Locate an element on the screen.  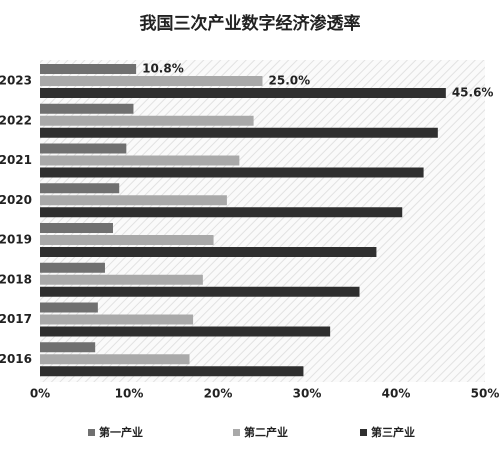
y-tick-label: 2018 is located at coordinates (16, 279).